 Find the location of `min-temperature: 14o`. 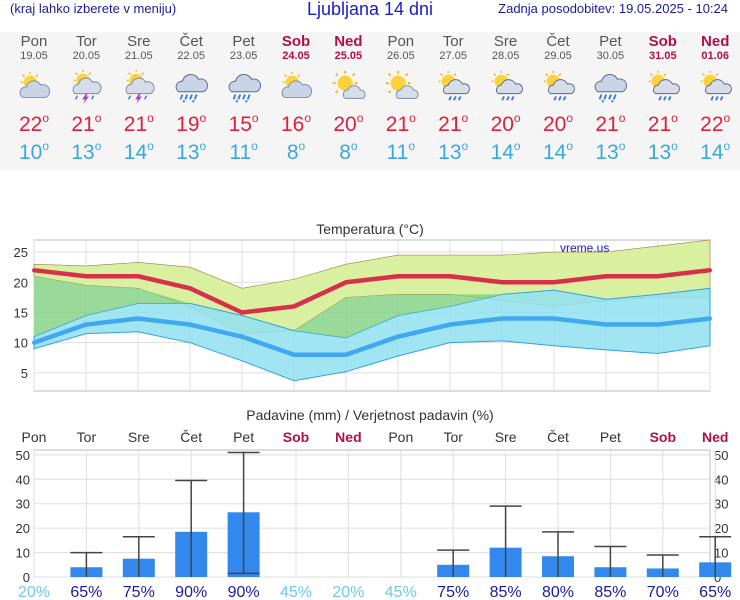

min-temperature: 14o is located at coordinates (505, 151).